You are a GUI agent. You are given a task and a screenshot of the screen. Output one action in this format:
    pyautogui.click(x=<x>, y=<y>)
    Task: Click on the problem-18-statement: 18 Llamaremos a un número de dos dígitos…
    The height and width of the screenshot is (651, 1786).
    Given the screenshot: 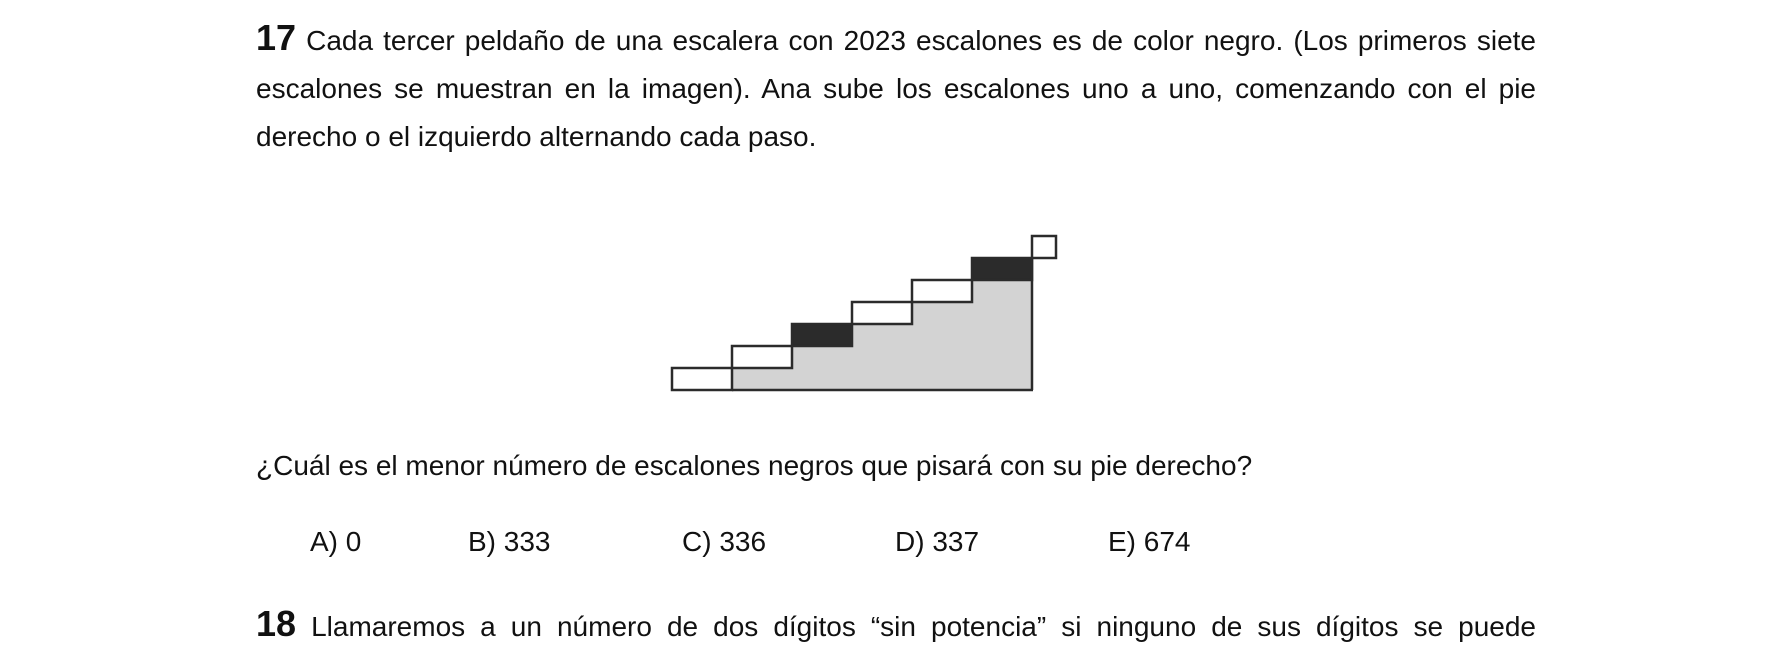 What is the action you would take?
    pyautogui.click(x=896, y=625)
    